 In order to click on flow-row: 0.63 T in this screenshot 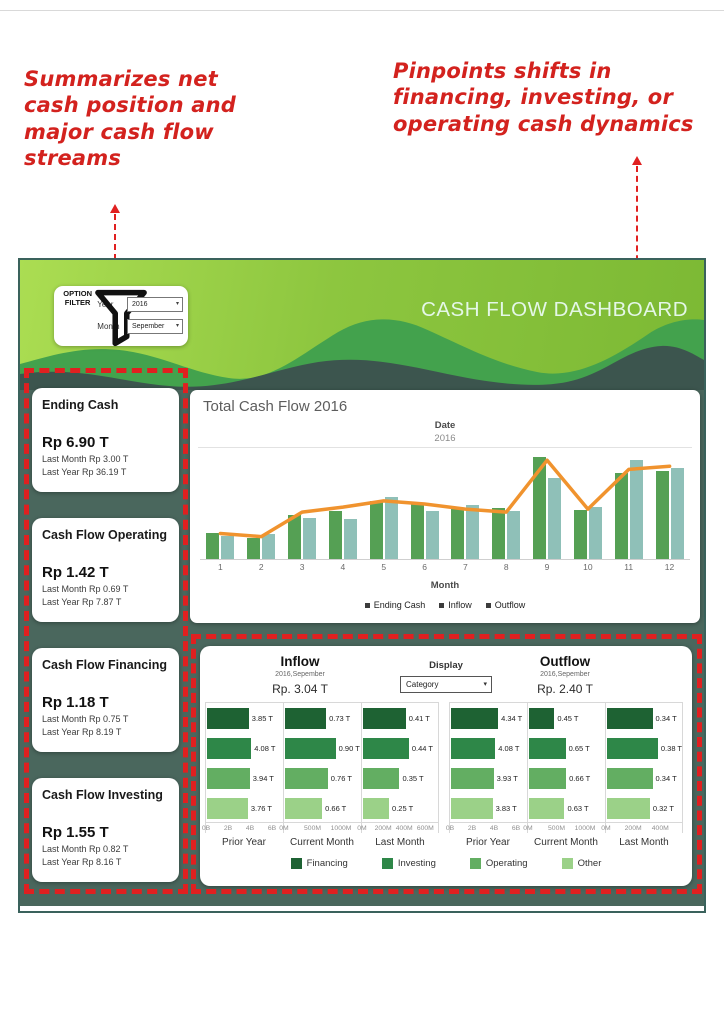, I will do `click(566, 808)`.